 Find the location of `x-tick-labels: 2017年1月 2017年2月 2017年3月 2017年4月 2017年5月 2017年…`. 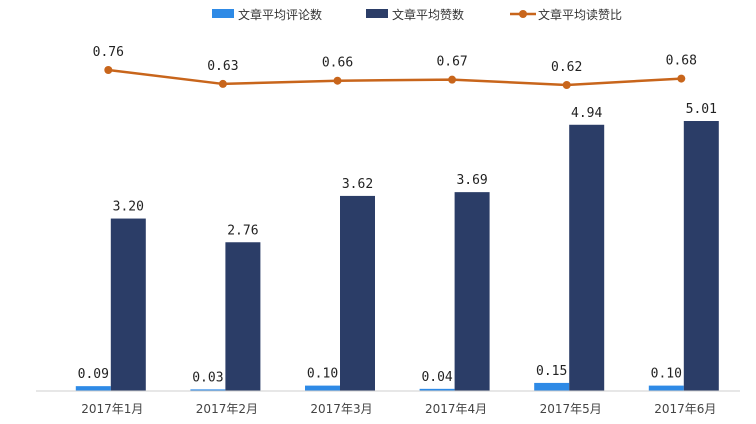

x-tick-labels: 2017年1月 2017年2月 2017年3月 2017年4月 2017年5月 2017年… is located at coordinates (398, 409).